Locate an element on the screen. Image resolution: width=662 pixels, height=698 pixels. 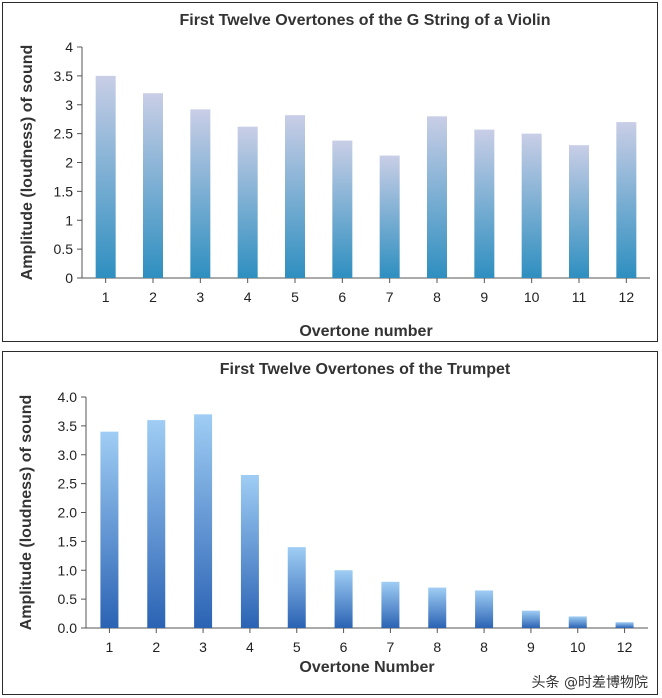
y-tick-label: 0.0 is located at coordinates (68, 628).